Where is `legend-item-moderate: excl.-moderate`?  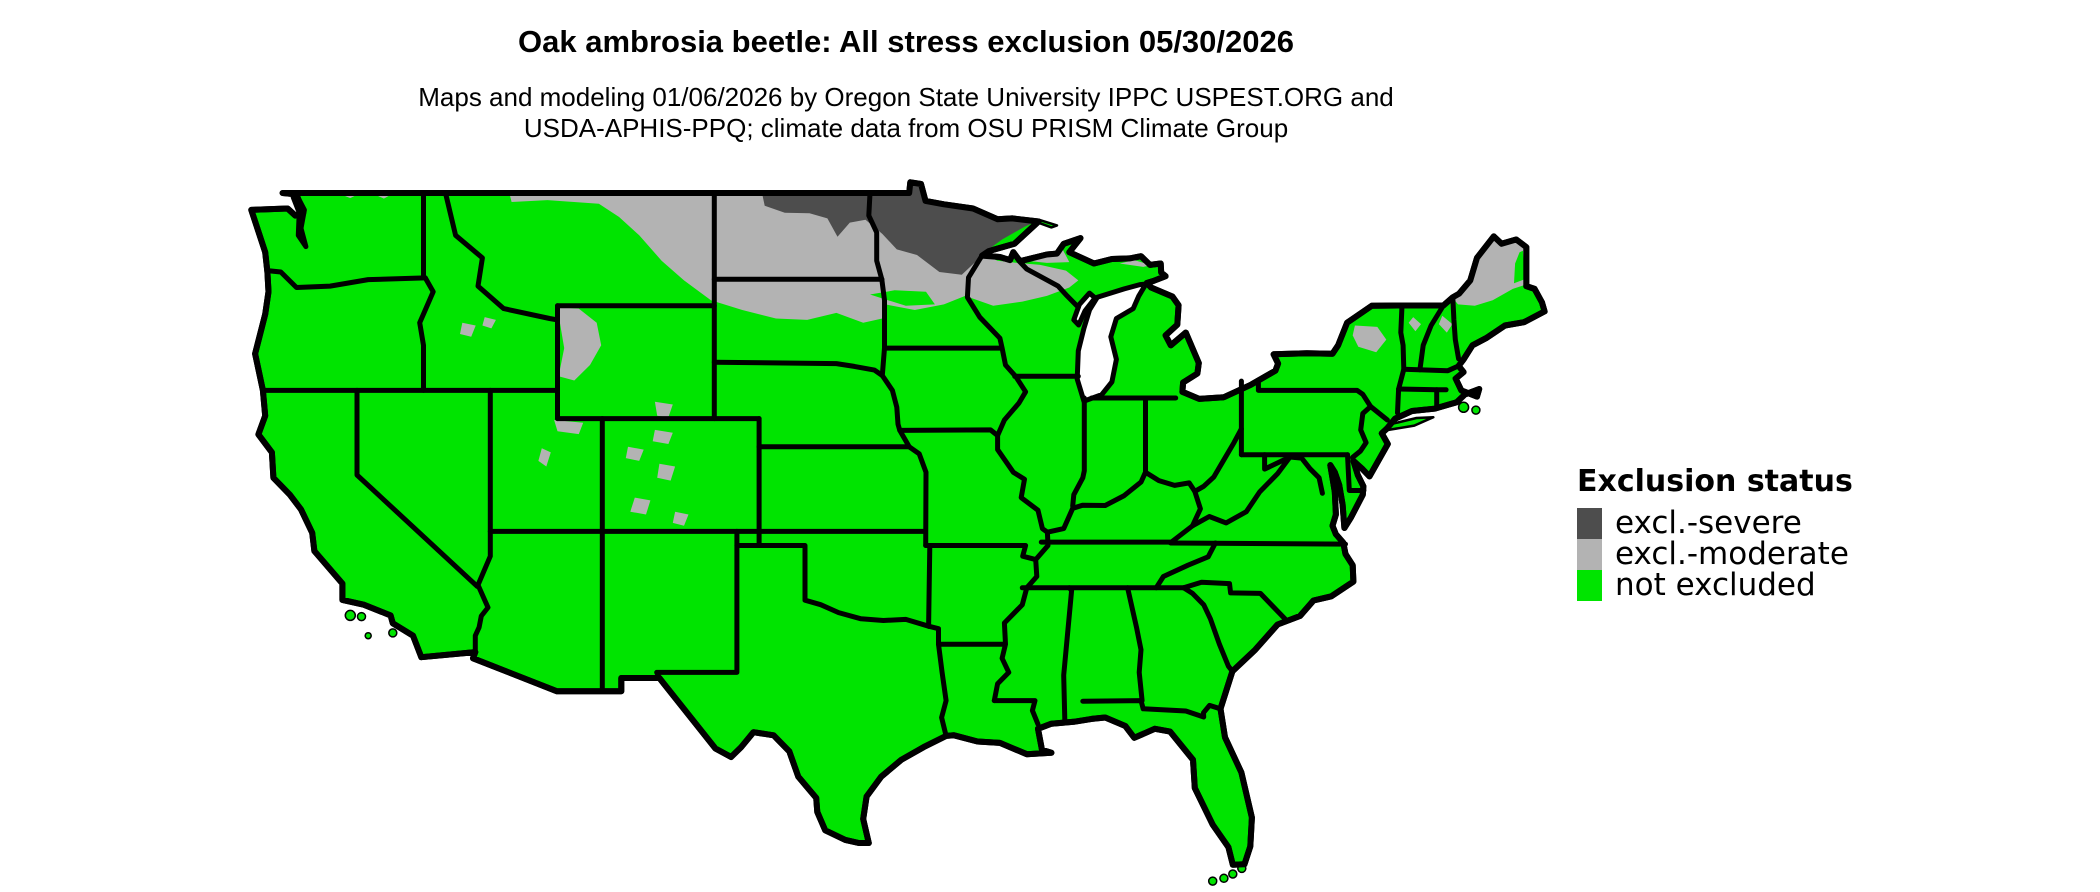
legend-item-moderate: excl.-moderate is located at coordinates (1715, 554).